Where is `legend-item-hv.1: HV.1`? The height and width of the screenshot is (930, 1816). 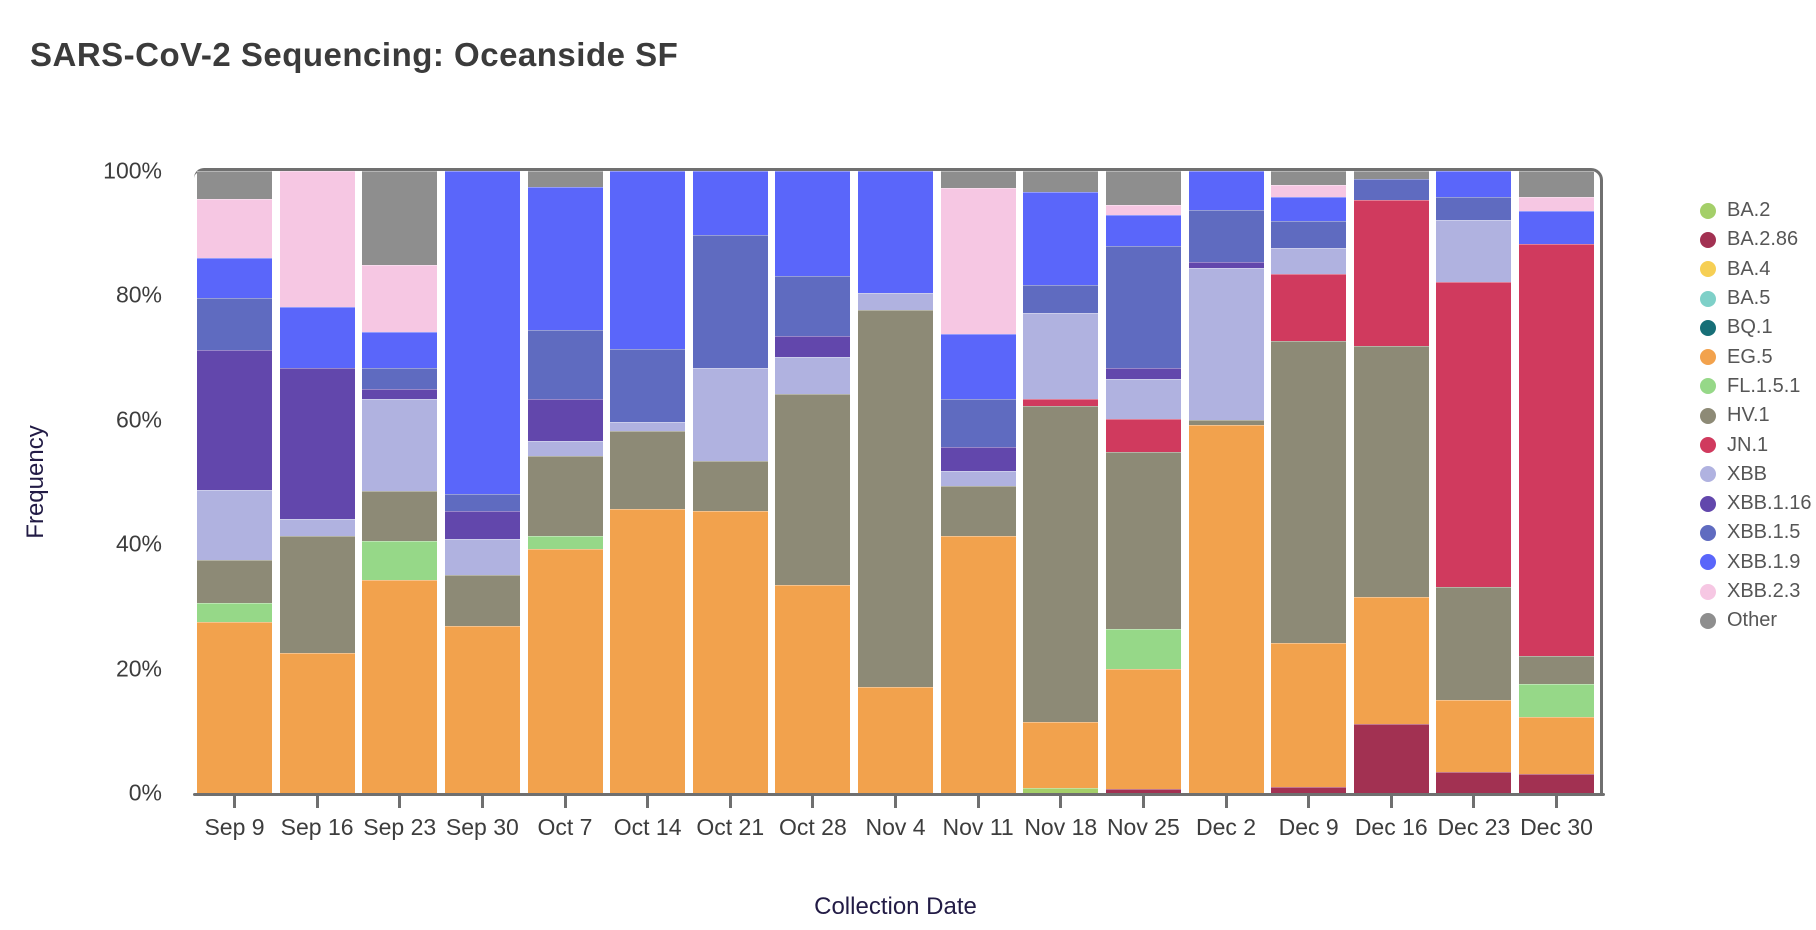
legend-item-hv.1: HV.1 is located at coordinates (1756, 415).